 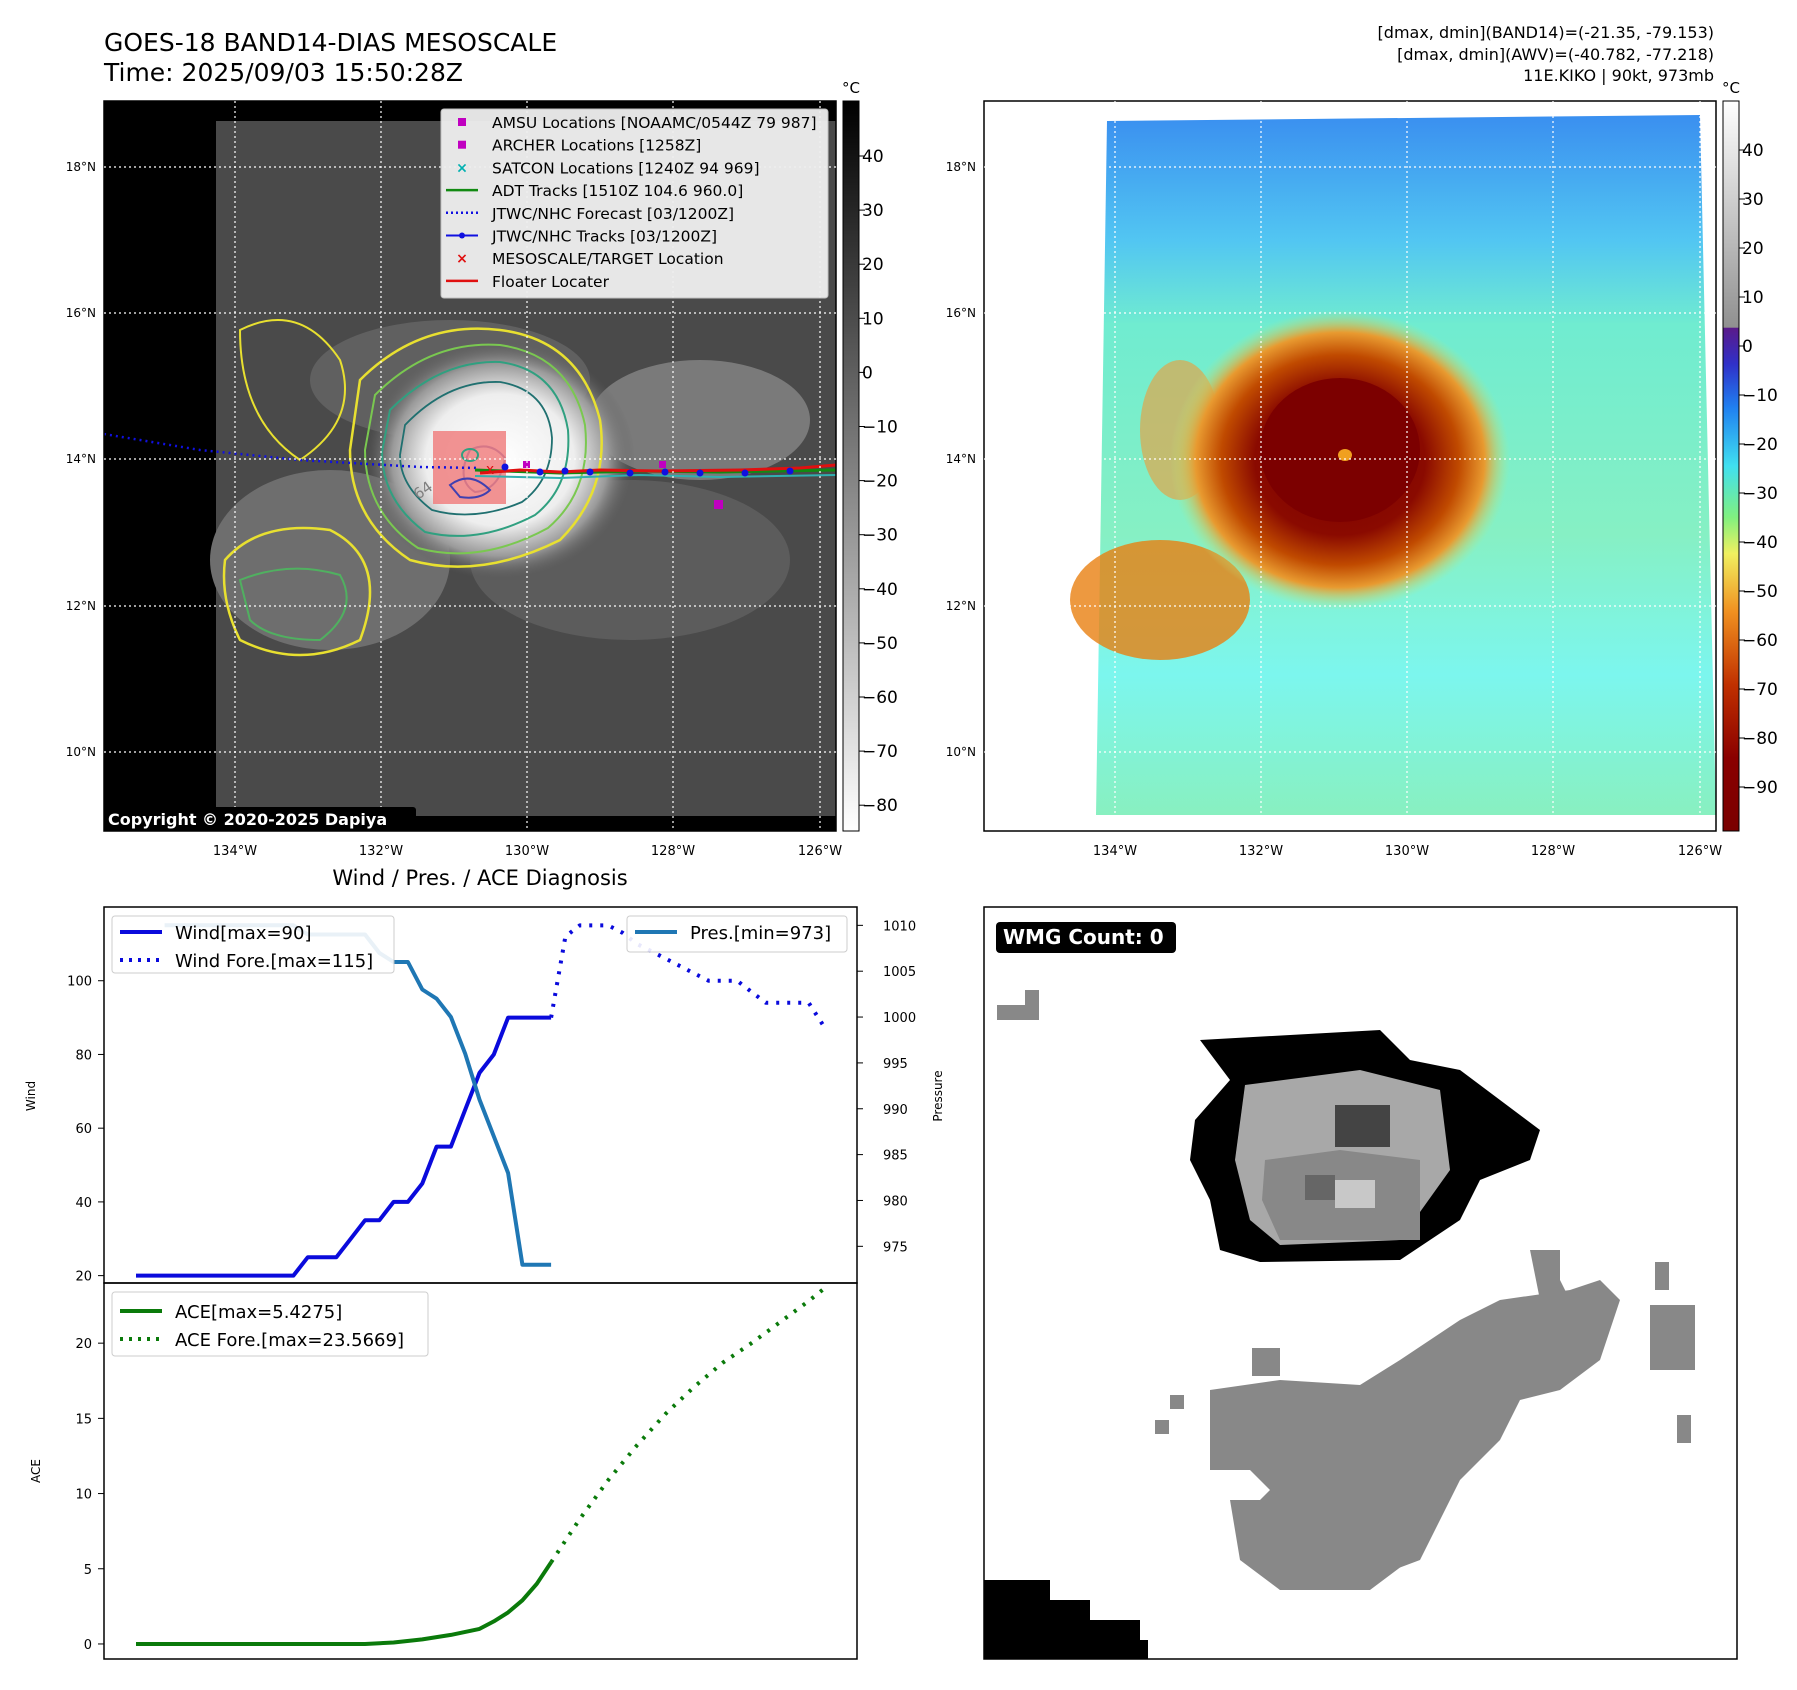 I want to click on y-right-tick-label: 1005, so click(x=899, y=972).